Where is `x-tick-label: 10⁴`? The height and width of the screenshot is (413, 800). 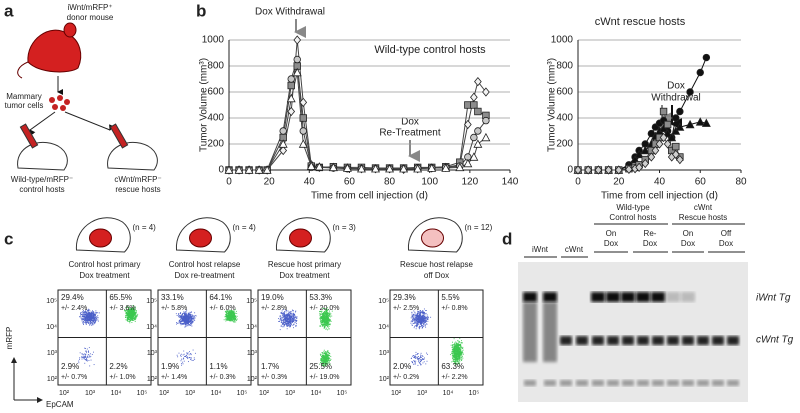 x-tick-label: 10⁴ is located at coordinates (448, 393).